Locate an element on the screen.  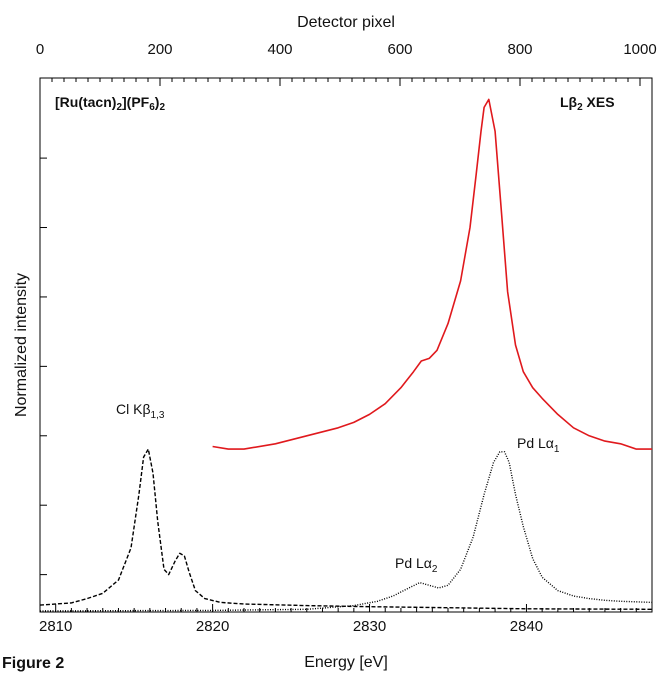
bottom-axis-ticks: 2810 2820 2830 2840 is located at coordinates (346, 619).